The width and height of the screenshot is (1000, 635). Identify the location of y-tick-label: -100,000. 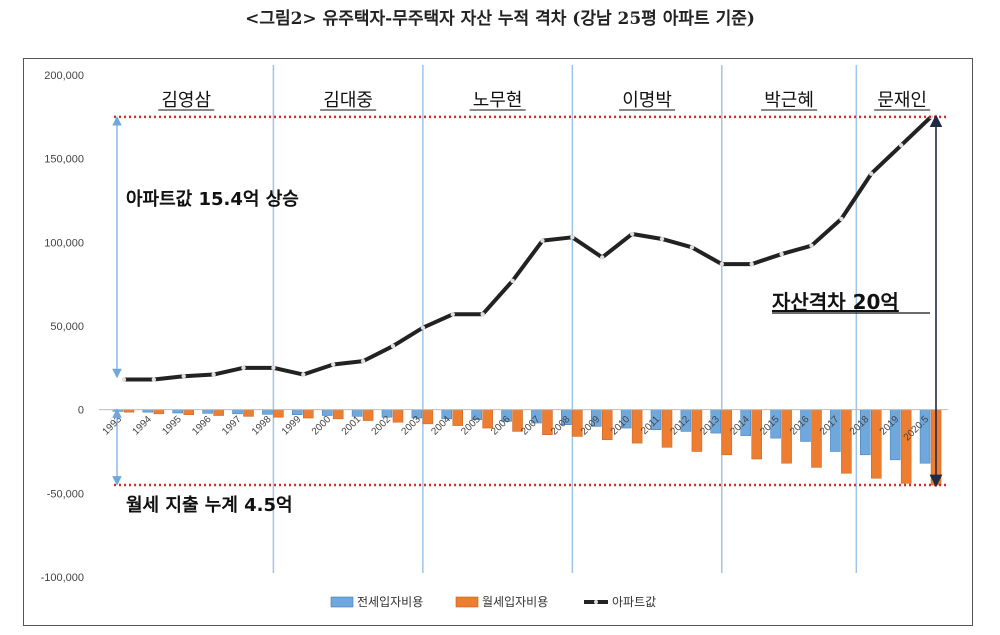
(62, 578).